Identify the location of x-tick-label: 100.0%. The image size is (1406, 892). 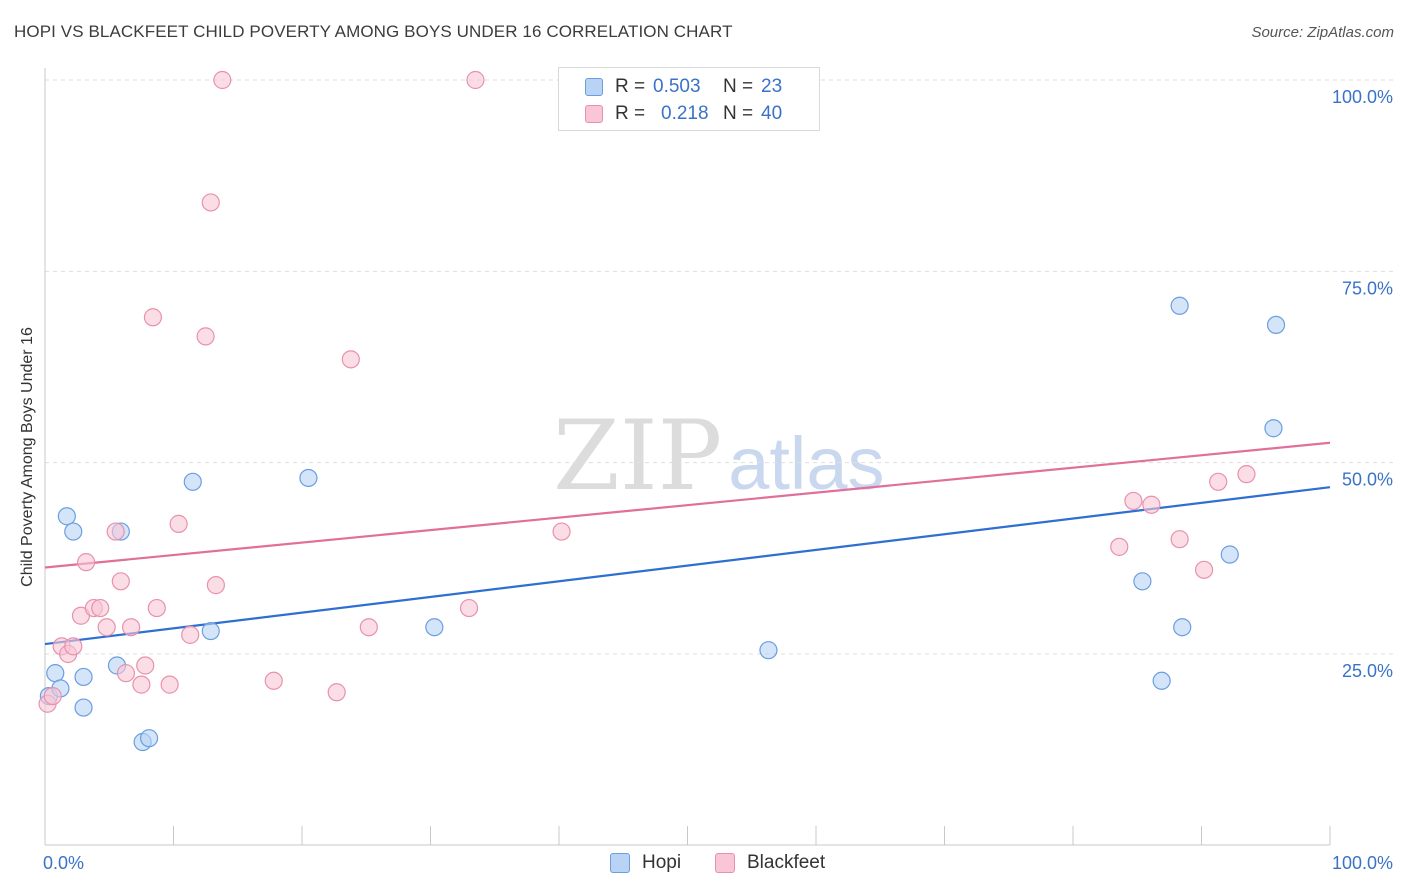
(1362, 863).